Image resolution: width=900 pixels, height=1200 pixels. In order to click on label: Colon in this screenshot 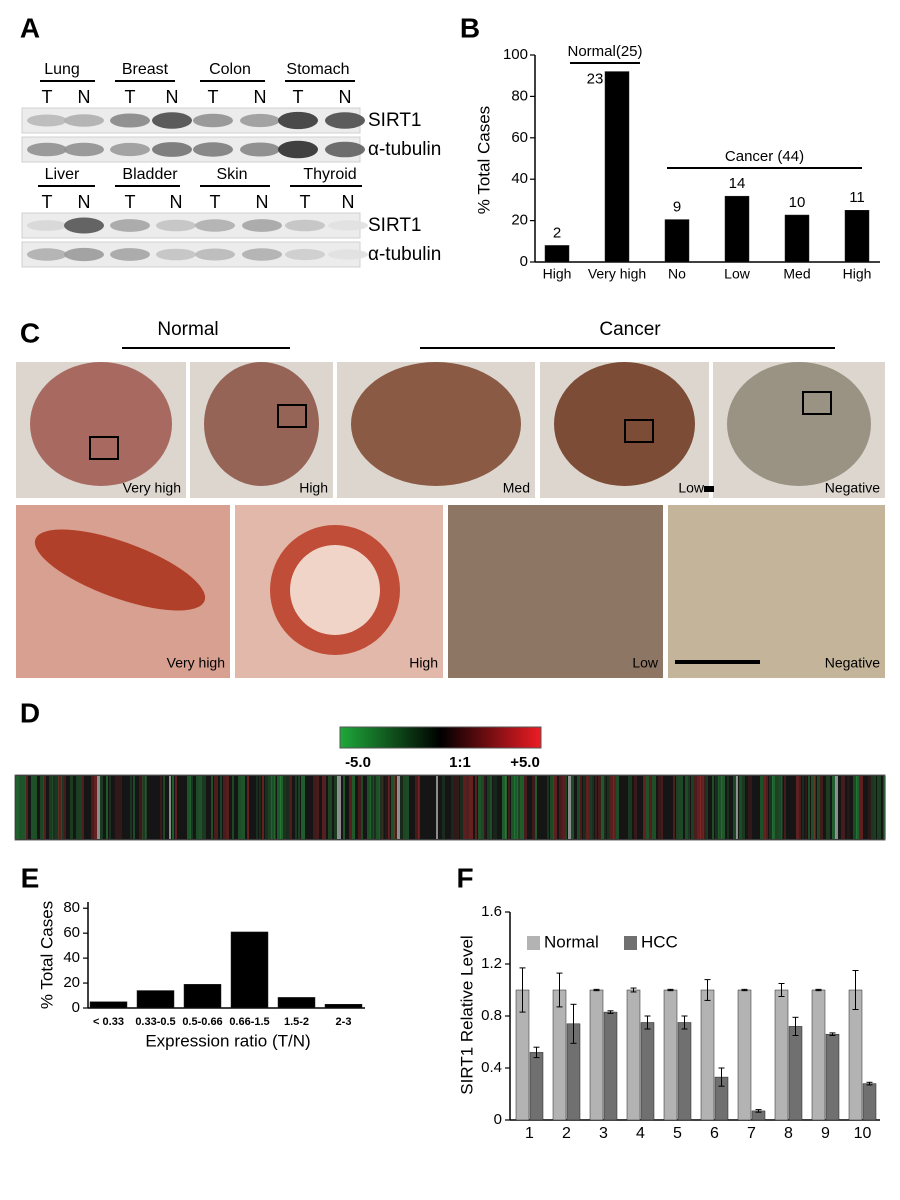, I will do `click(230, 69)`.